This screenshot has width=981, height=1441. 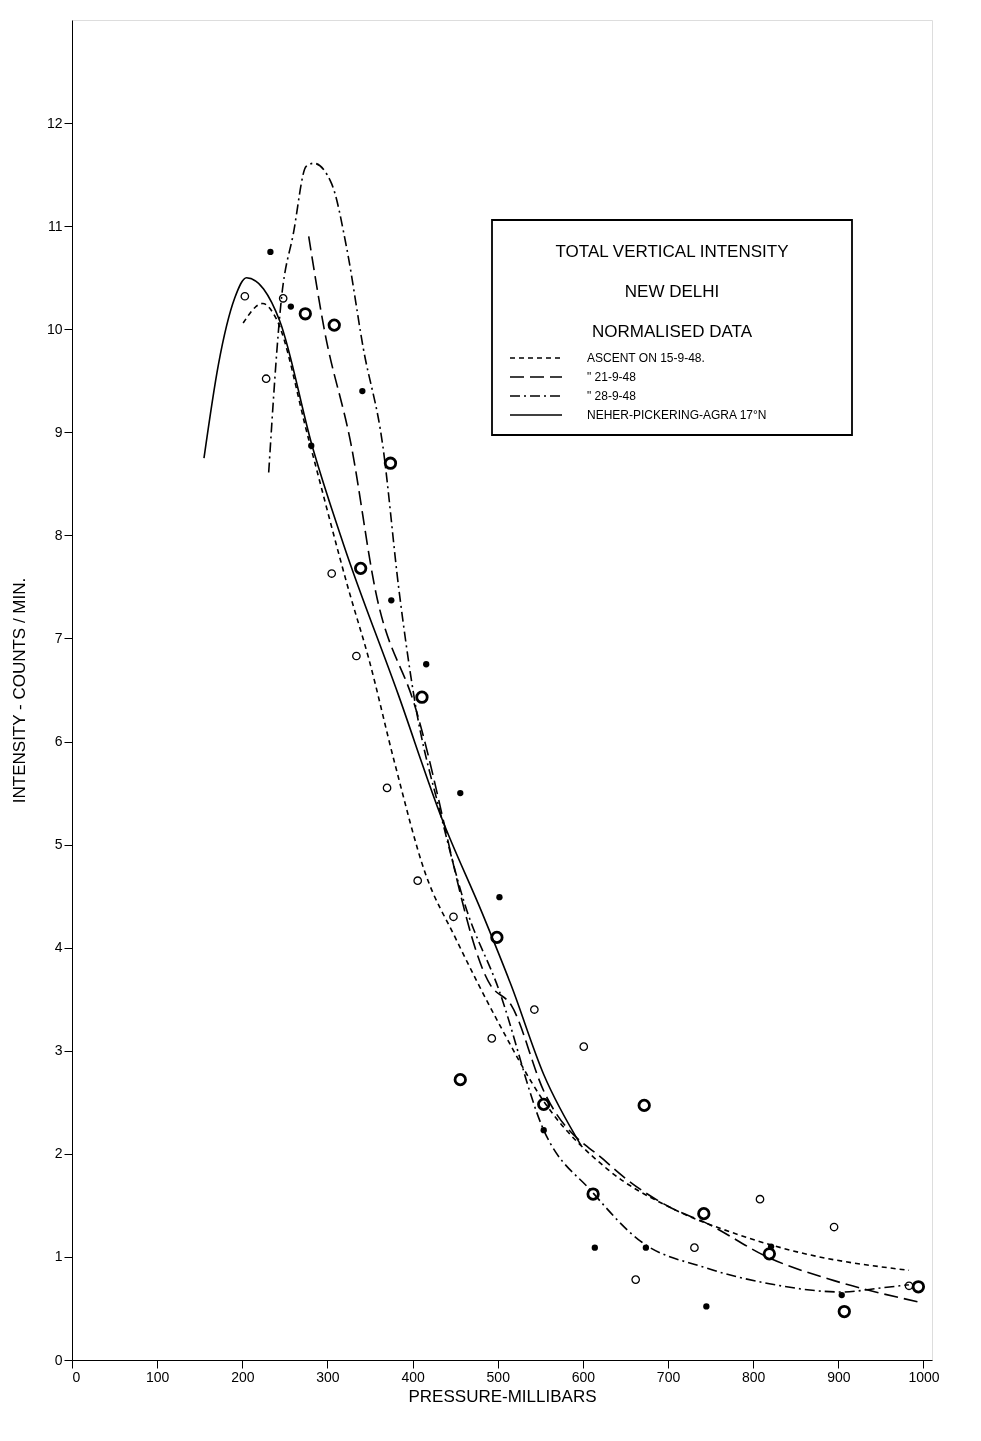 What do you see at coordinates (583, 1376) in the screenshot?
I see `x-tick-label: 600` at bounding box center [583, 1376].